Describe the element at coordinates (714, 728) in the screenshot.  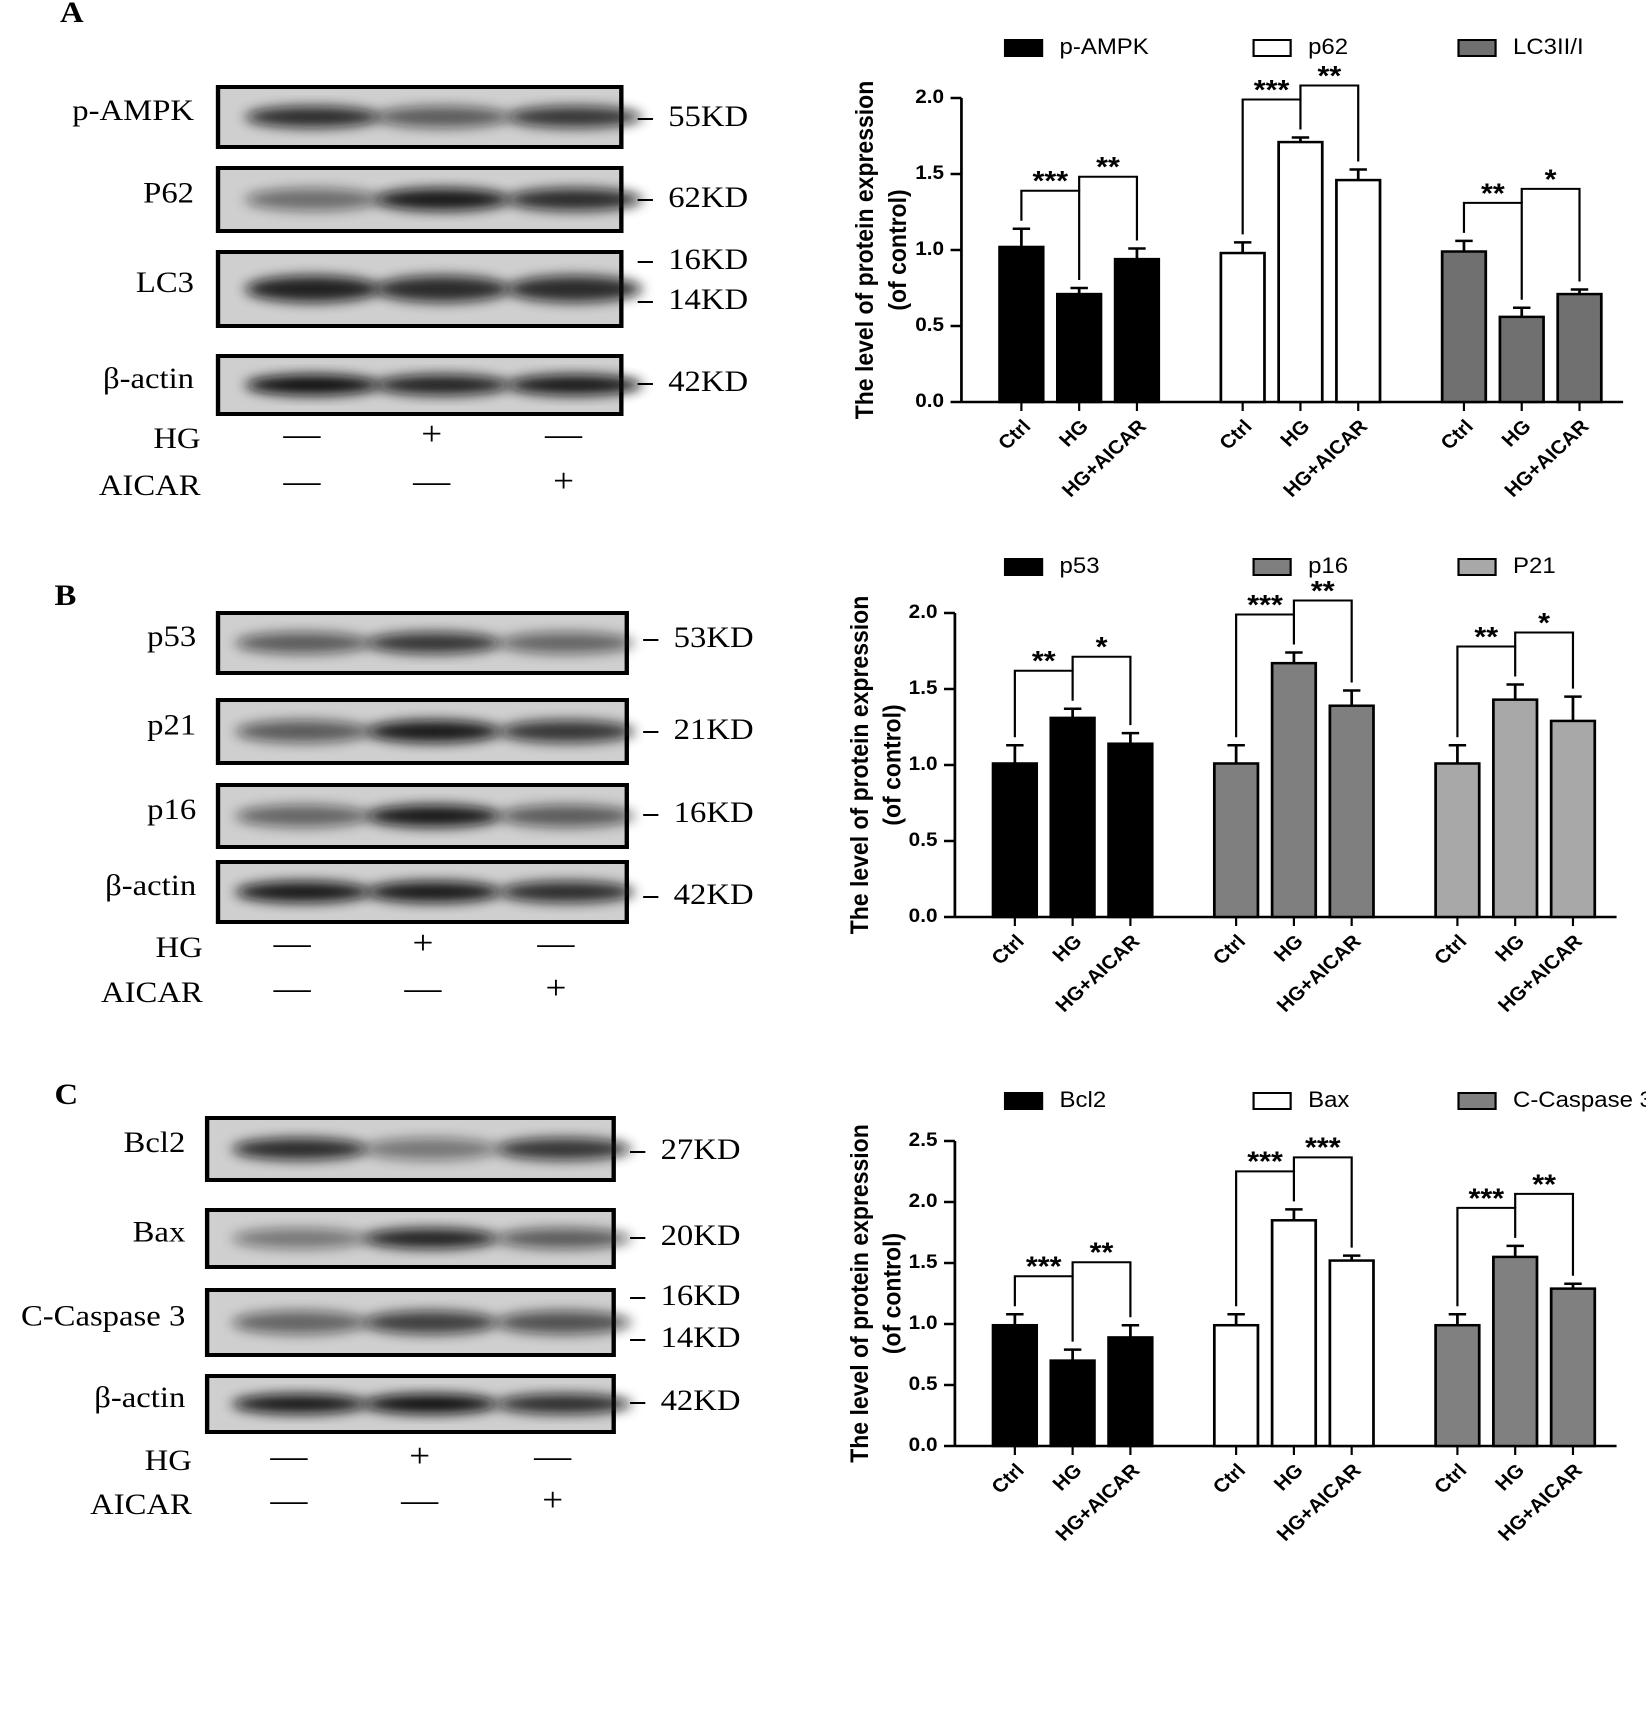
I see `marker-label: 21KD` at that location.